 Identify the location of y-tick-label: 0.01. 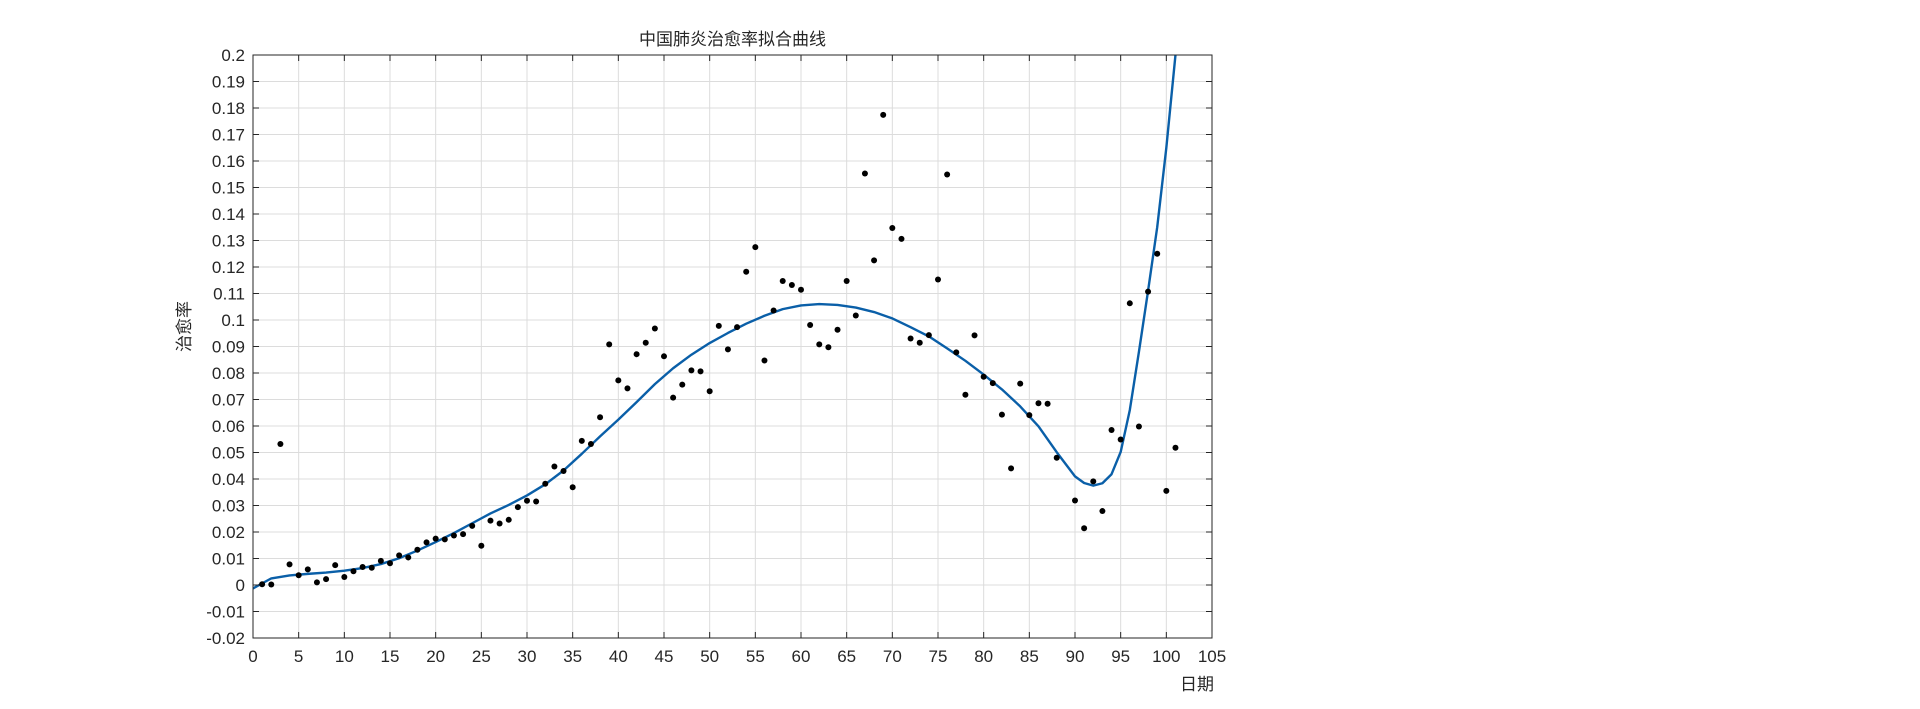
(228, 559).